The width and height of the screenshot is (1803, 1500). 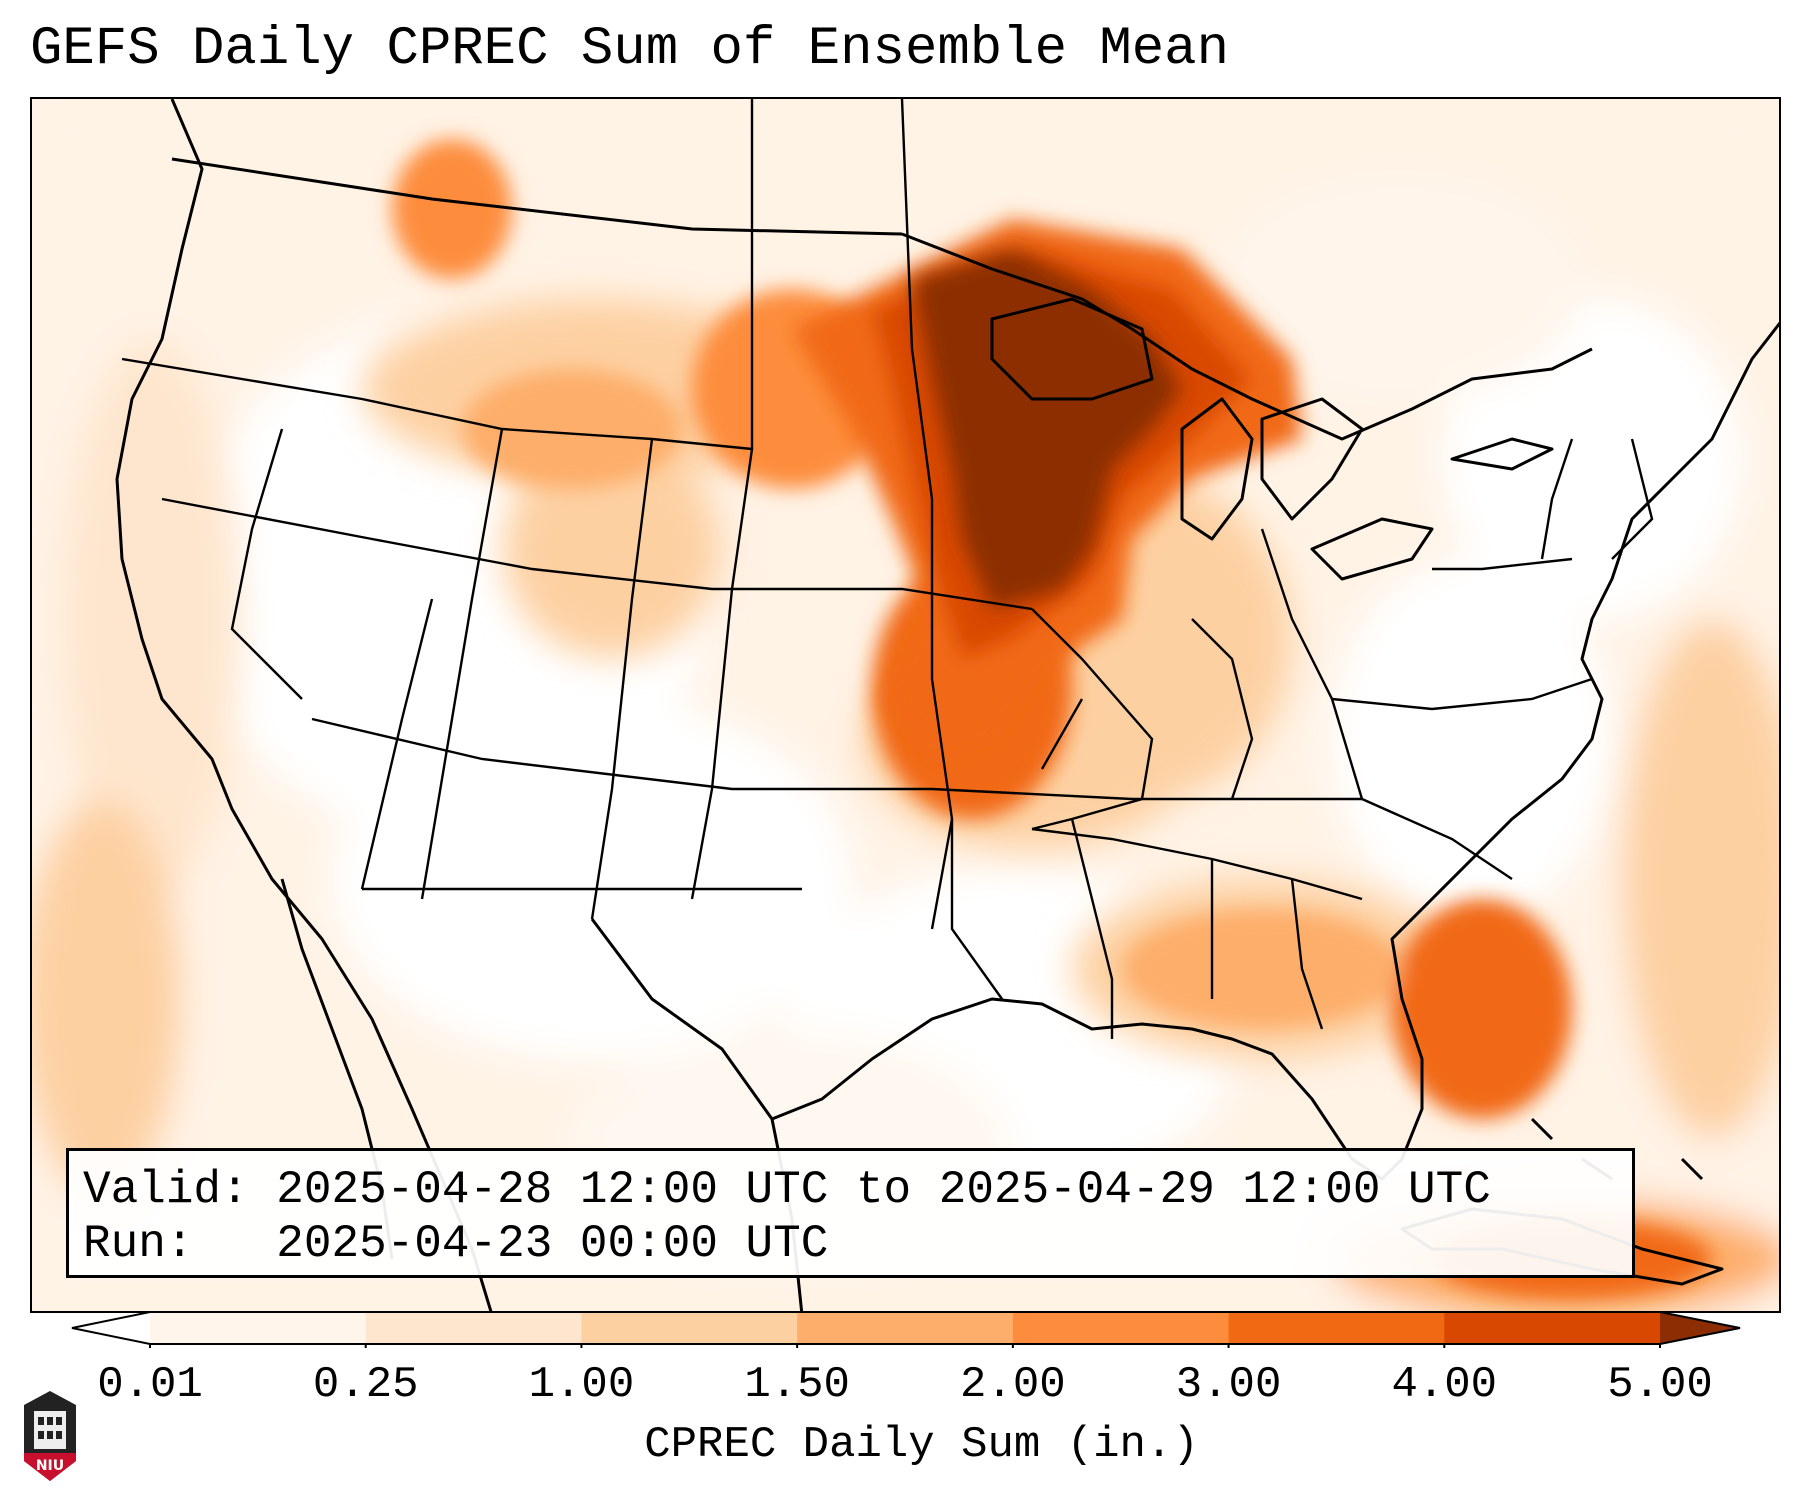 I want to click on colorbar-tick-label: 1.50, so click(x=797, y=1385).